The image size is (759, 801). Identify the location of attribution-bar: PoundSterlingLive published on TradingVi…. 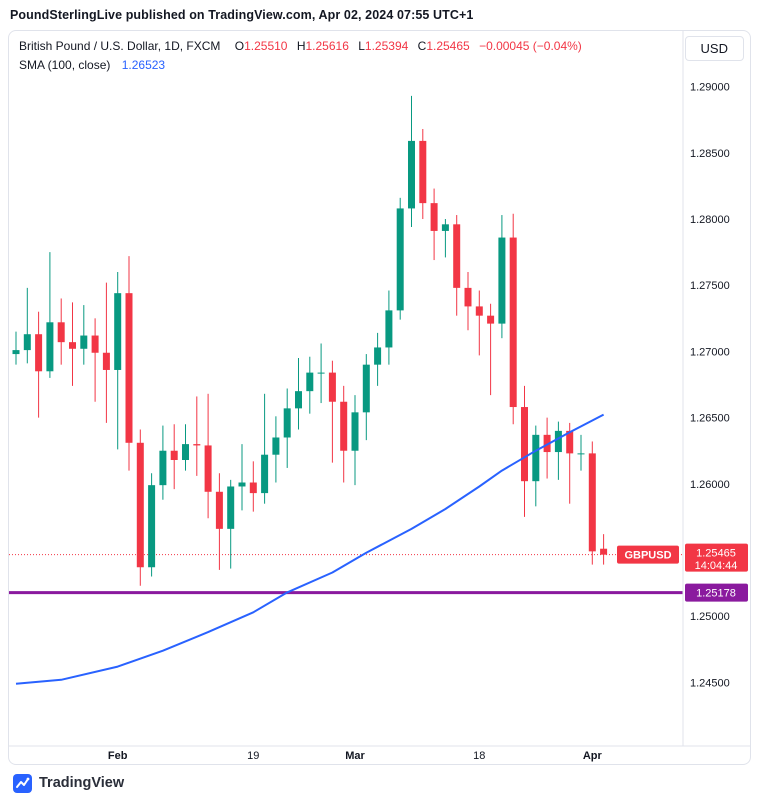
(379, 15).